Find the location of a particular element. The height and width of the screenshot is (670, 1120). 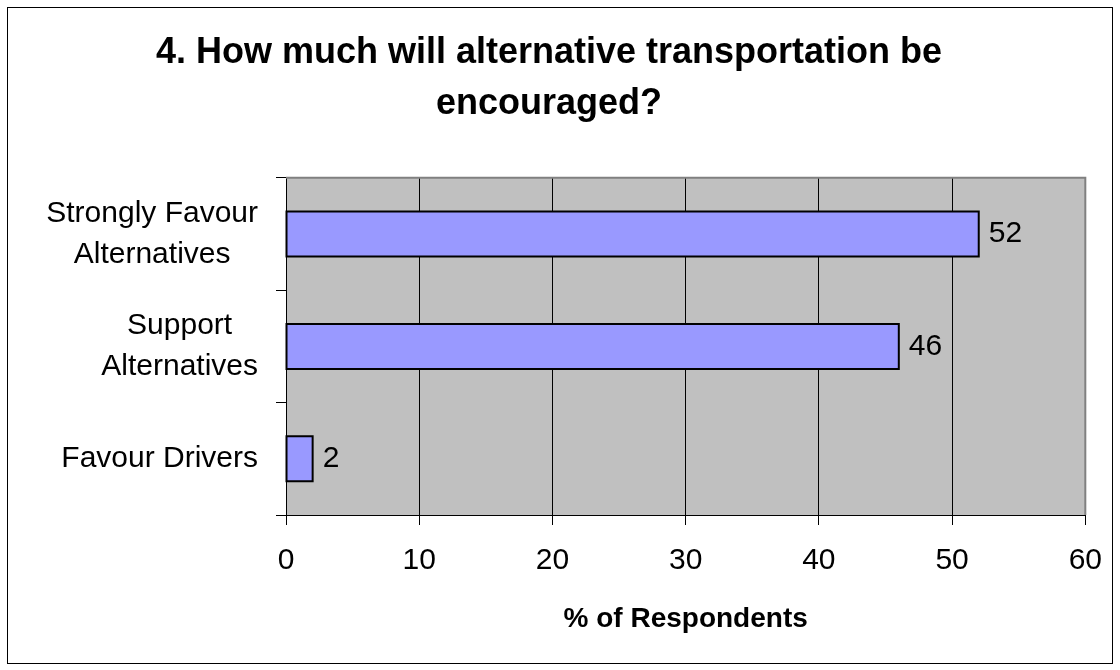

x-tick-label: 60 is located at coordinates (1085, 559).